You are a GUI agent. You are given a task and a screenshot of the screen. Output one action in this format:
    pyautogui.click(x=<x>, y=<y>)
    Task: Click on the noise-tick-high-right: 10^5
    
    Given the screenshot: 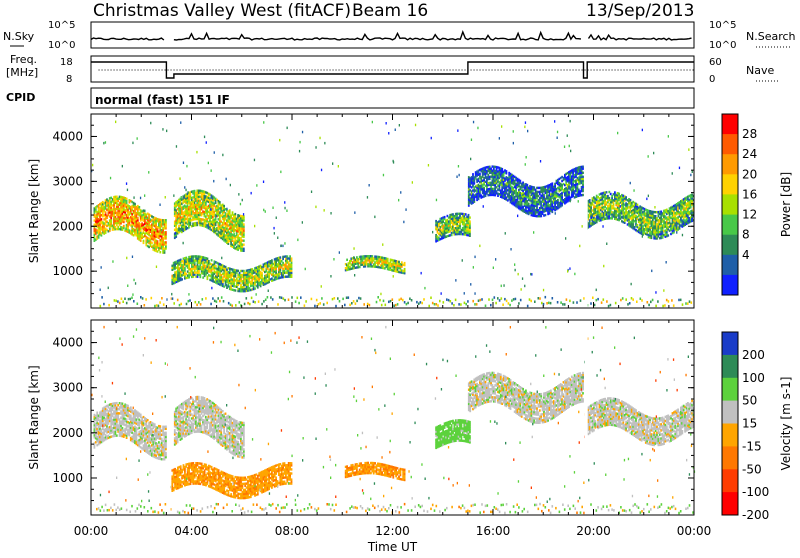 What is the action you would take?
    pyautogui.click(x=722, y=25)
    